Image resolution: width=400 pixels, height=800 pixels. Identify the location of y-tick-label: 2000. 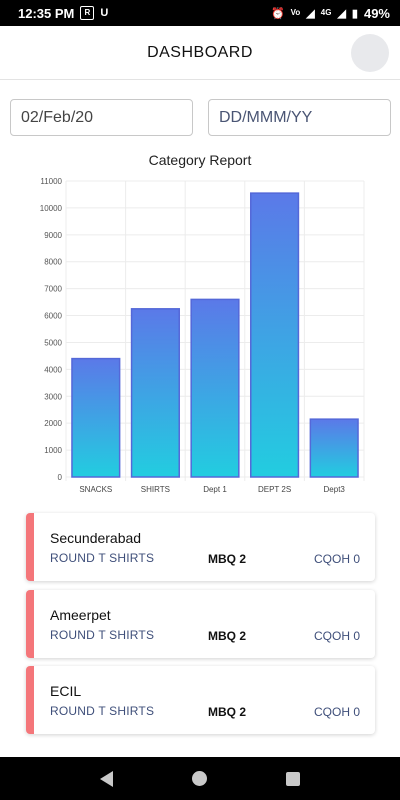
(53, 423).